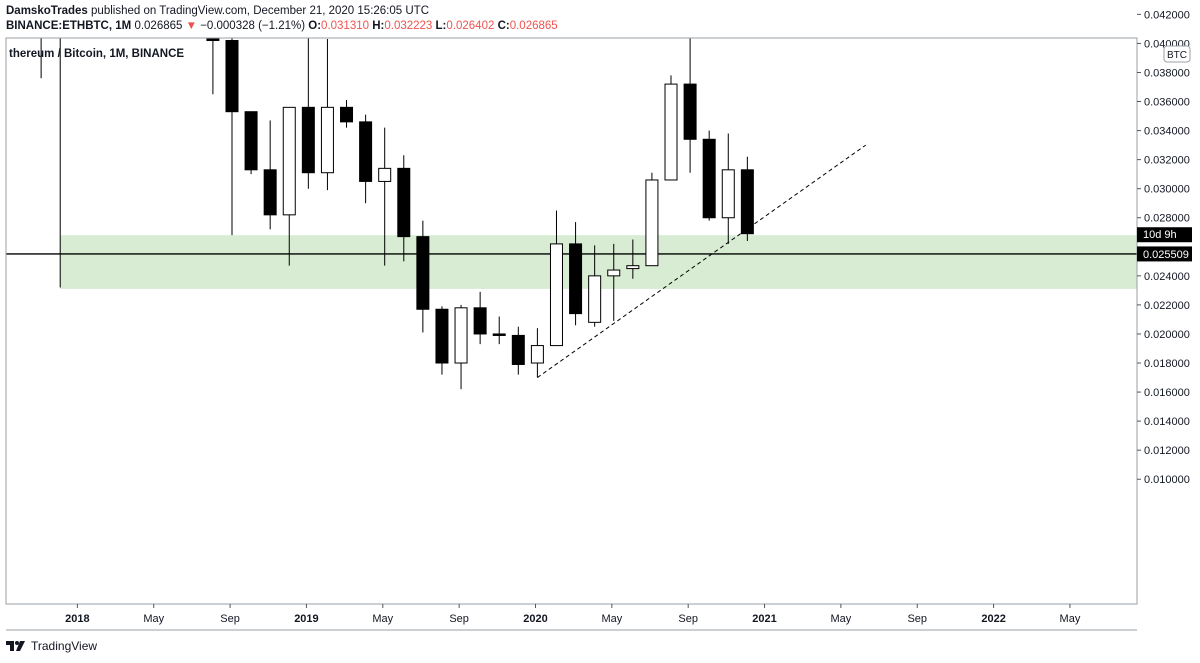 This screenshot has height=663, width=1200. I want to click on footer: TradingView, so click(51, 646).